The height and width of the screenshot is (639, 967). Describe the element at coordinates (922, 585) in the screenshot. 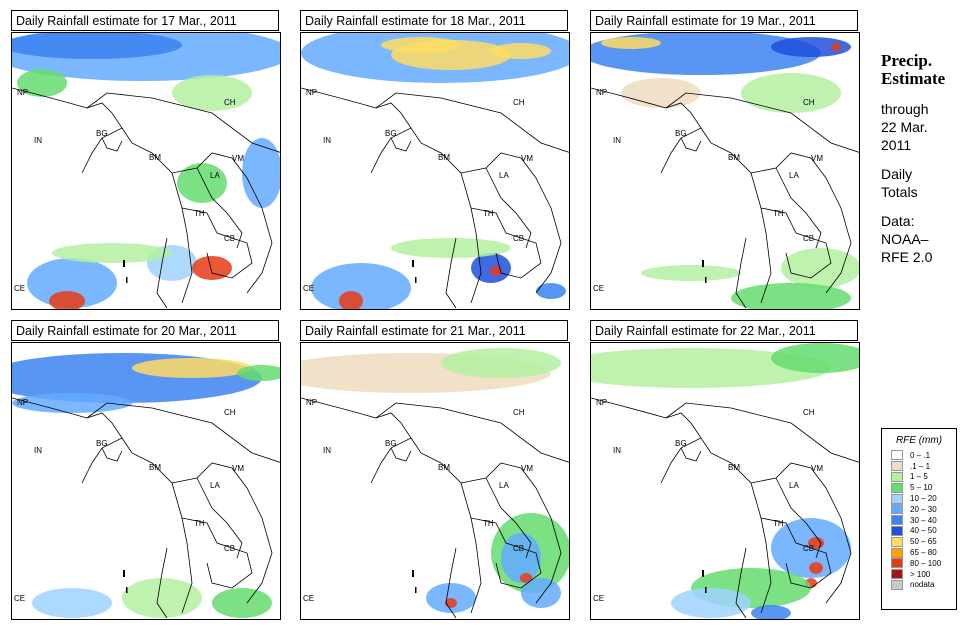

I see `legend-label: nodata` at that location.